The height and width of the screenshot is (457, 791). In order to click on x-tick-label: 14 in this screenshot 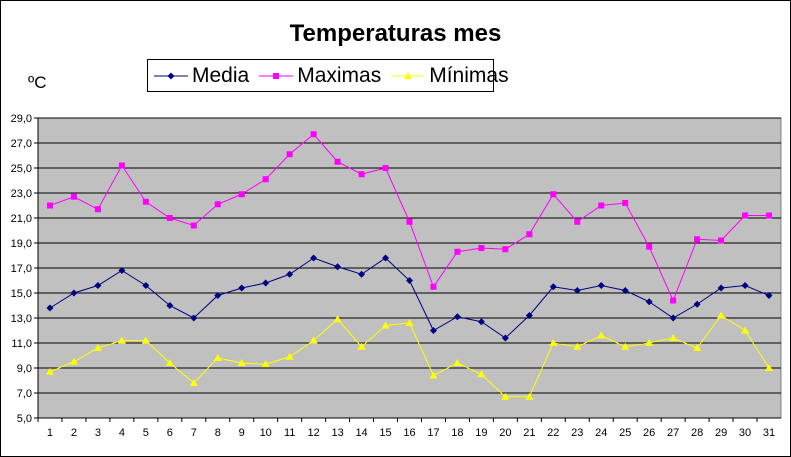, I will do `click(361, 433)`.